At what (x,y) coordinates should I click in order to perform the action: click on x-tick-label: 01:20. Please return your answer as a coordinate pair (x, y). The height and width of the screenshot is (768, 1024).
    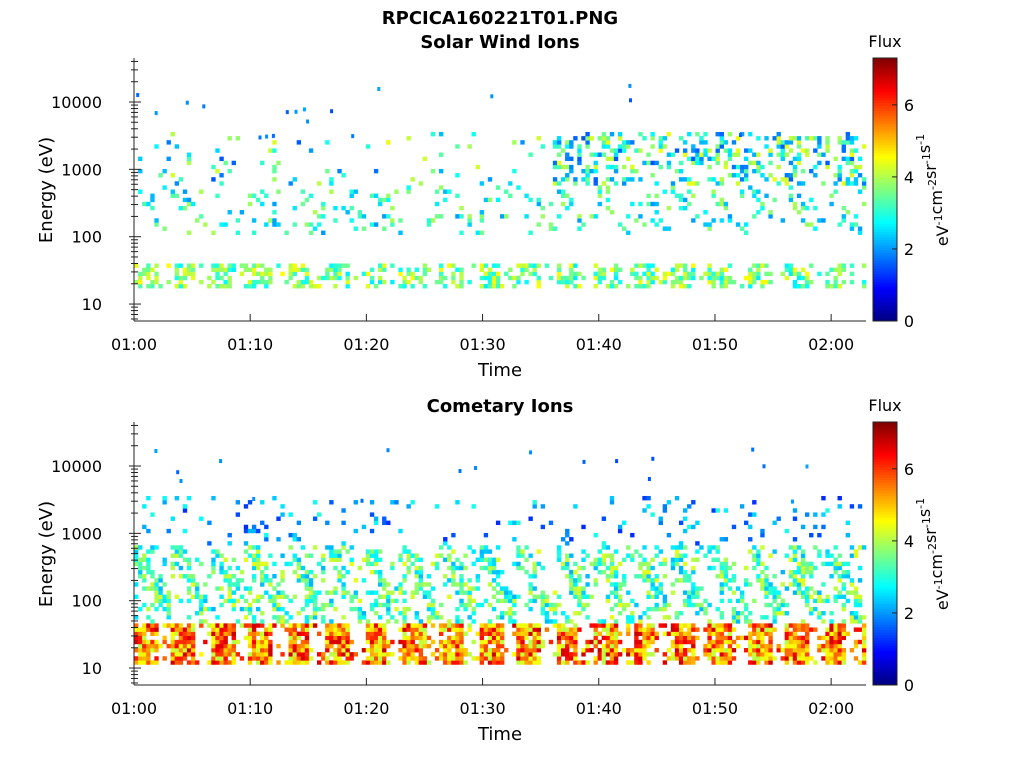
    Looking at the image, I should click on (366, 708).